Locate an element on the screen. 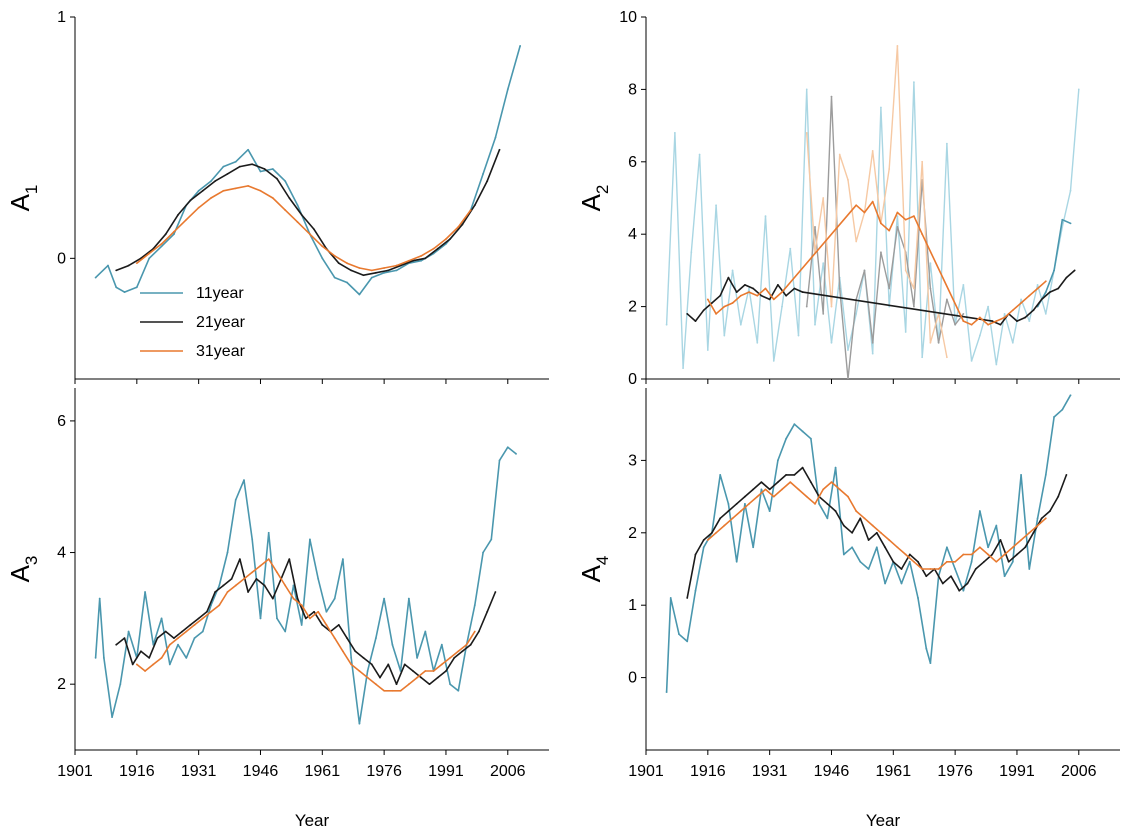 This screenshot has height=832, width=1124. x-tick-label: 1916 is located at coordinates (708, 771).